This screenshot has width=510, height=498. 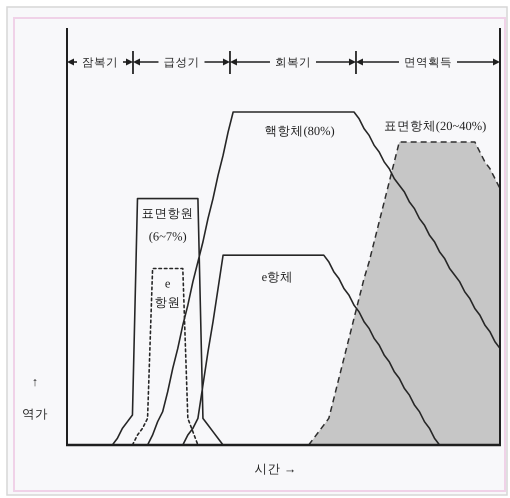 What do you see at coordinates (181, 63) in the screenshot?
I see `annotation: 급성기` at bounding box center [181, 63].